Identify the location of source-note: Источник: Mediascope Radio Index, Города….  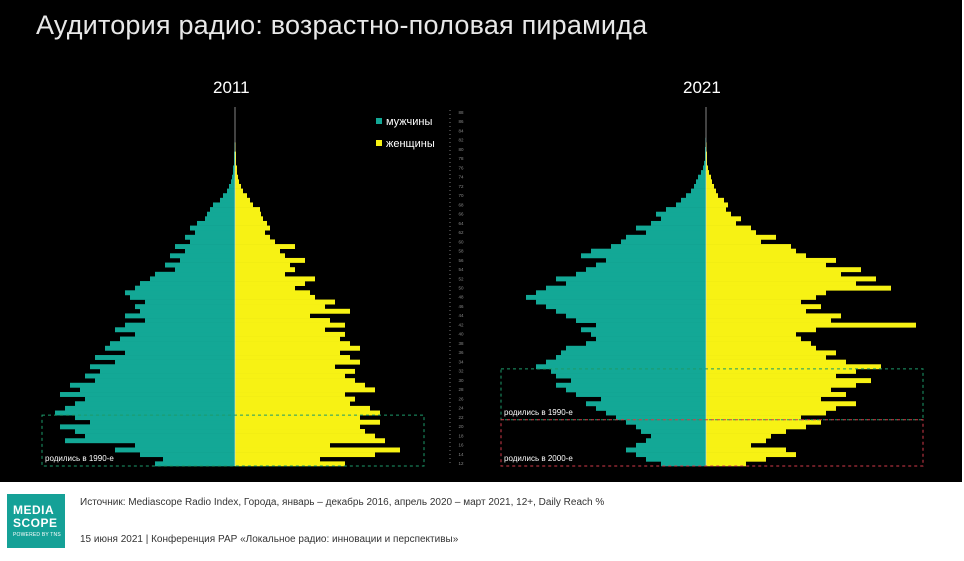
(342, 502).